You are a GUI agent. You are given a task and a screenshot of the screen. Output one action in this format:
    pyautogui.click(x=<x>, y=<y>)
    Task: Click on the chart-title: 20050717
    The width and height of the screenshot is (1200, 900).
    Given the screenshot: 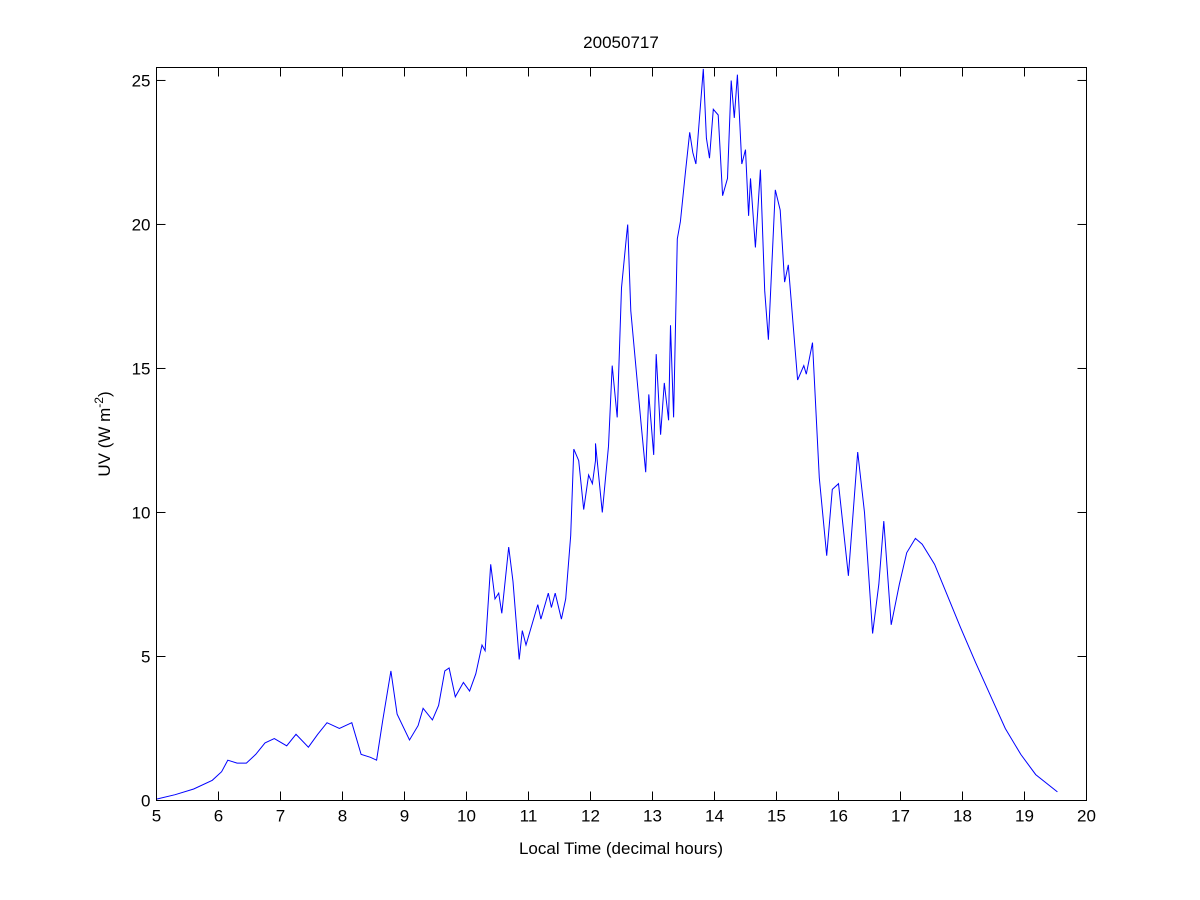 What is the action you would take?
    pyautogui.click(x=621, y=42)
    